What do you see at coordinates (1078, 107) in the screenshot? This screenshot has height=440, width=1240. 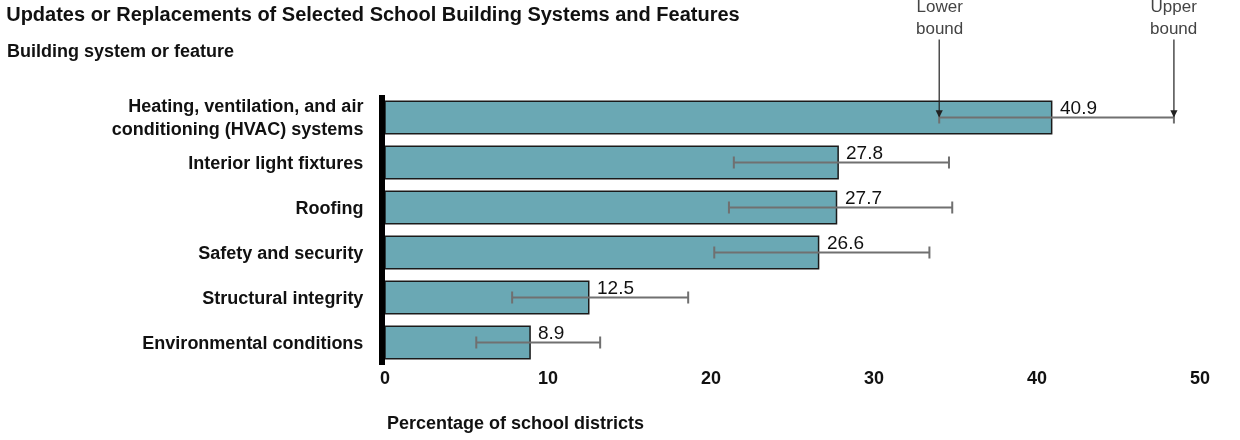 I see `data-label: 40.9` at bounding box center [1078, 107].